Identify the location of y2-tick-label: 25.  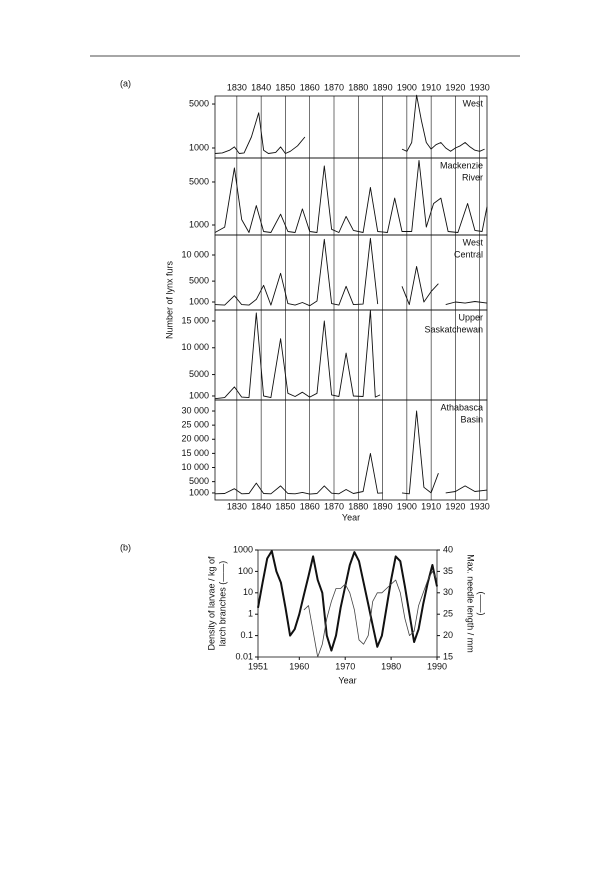
(448, 614).